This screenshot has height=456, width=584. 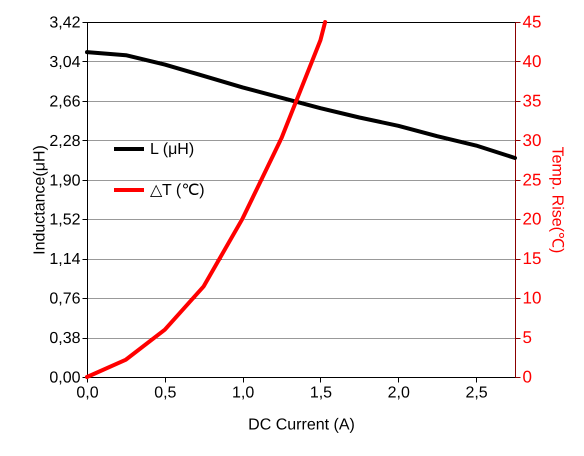 What do you see at coordinates (532, 100) in the screenshot?
I see `y2-tick-label: 35` at bounding box center [532, 100].